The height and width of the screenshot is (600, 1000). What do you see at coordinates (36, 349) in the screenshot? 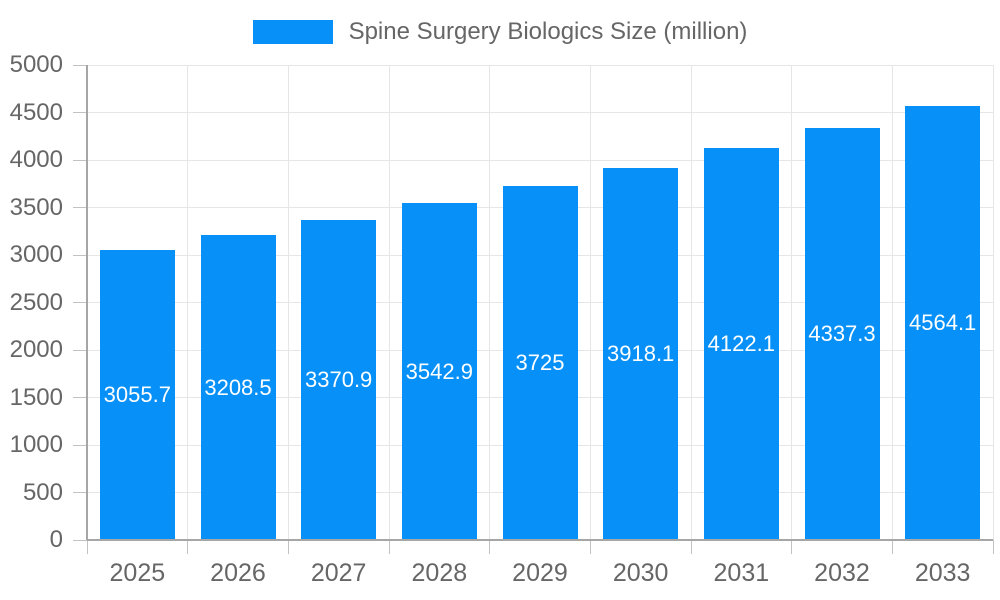
I see `y-tick-label: 2000` at bounding box center [36, 349].